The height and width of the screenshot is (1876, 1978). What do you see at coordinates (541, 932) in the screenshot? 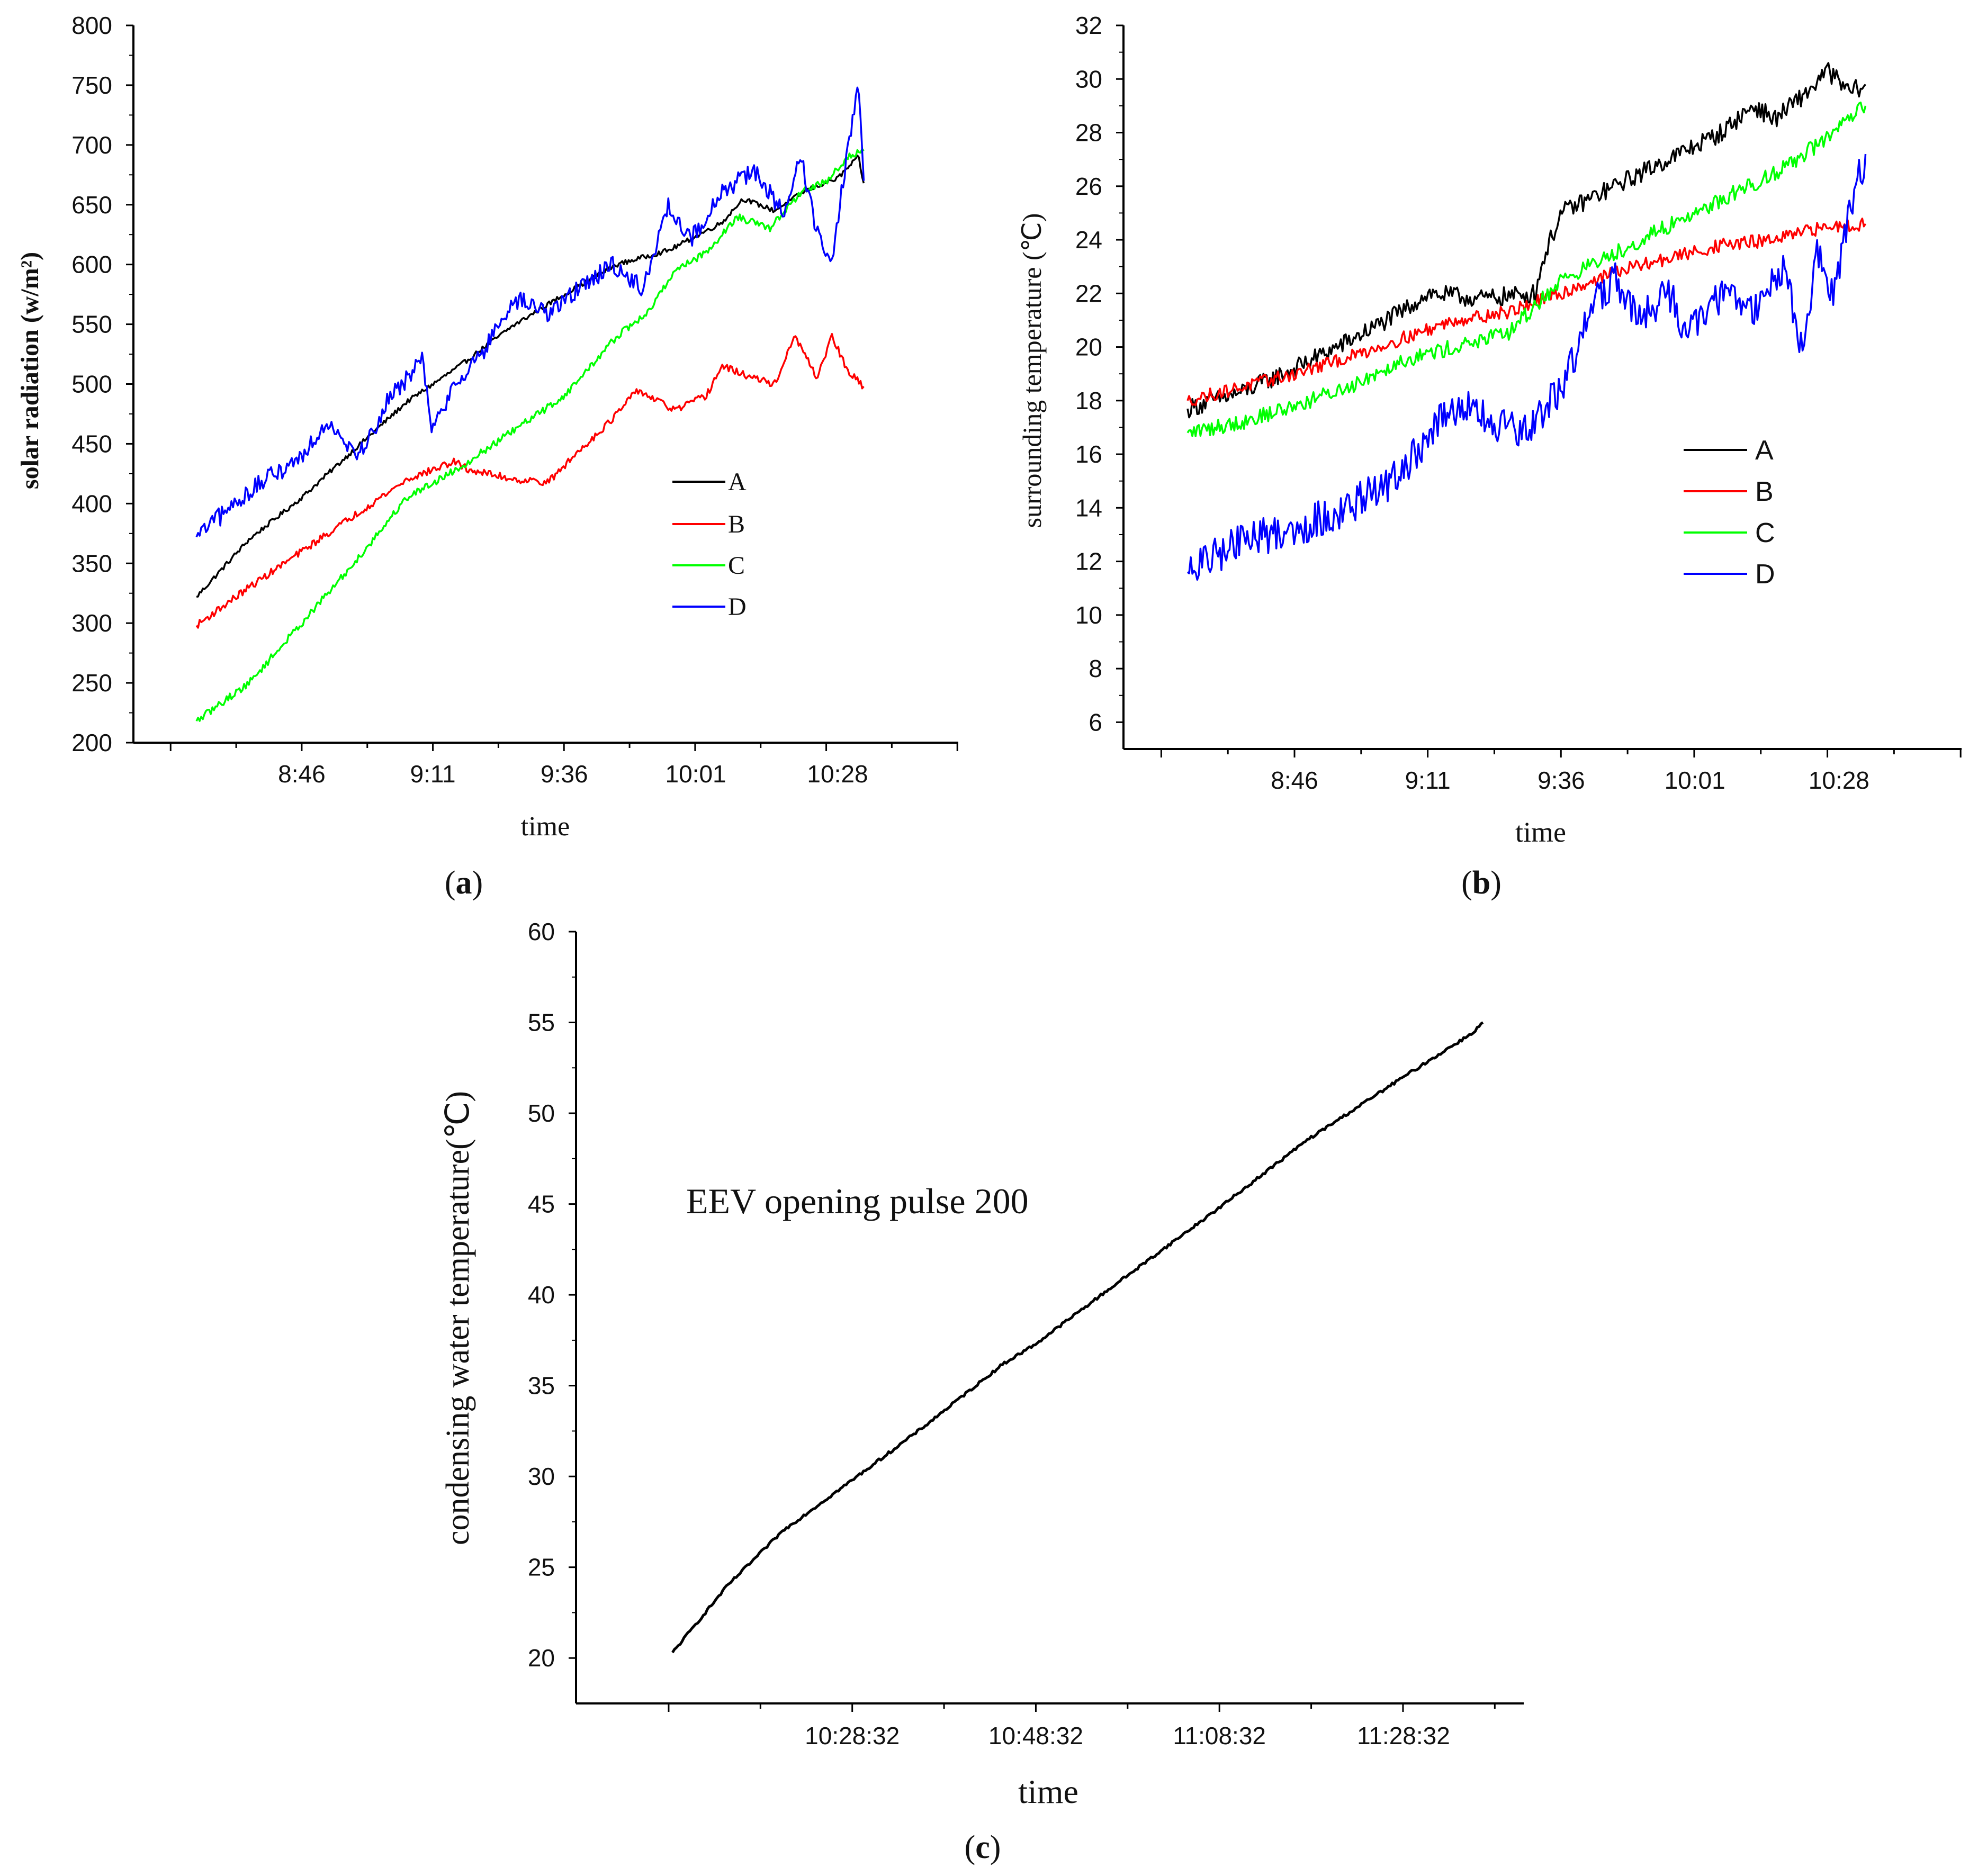
I see `y-tick-label: 60` at bounding box center [541, 932].